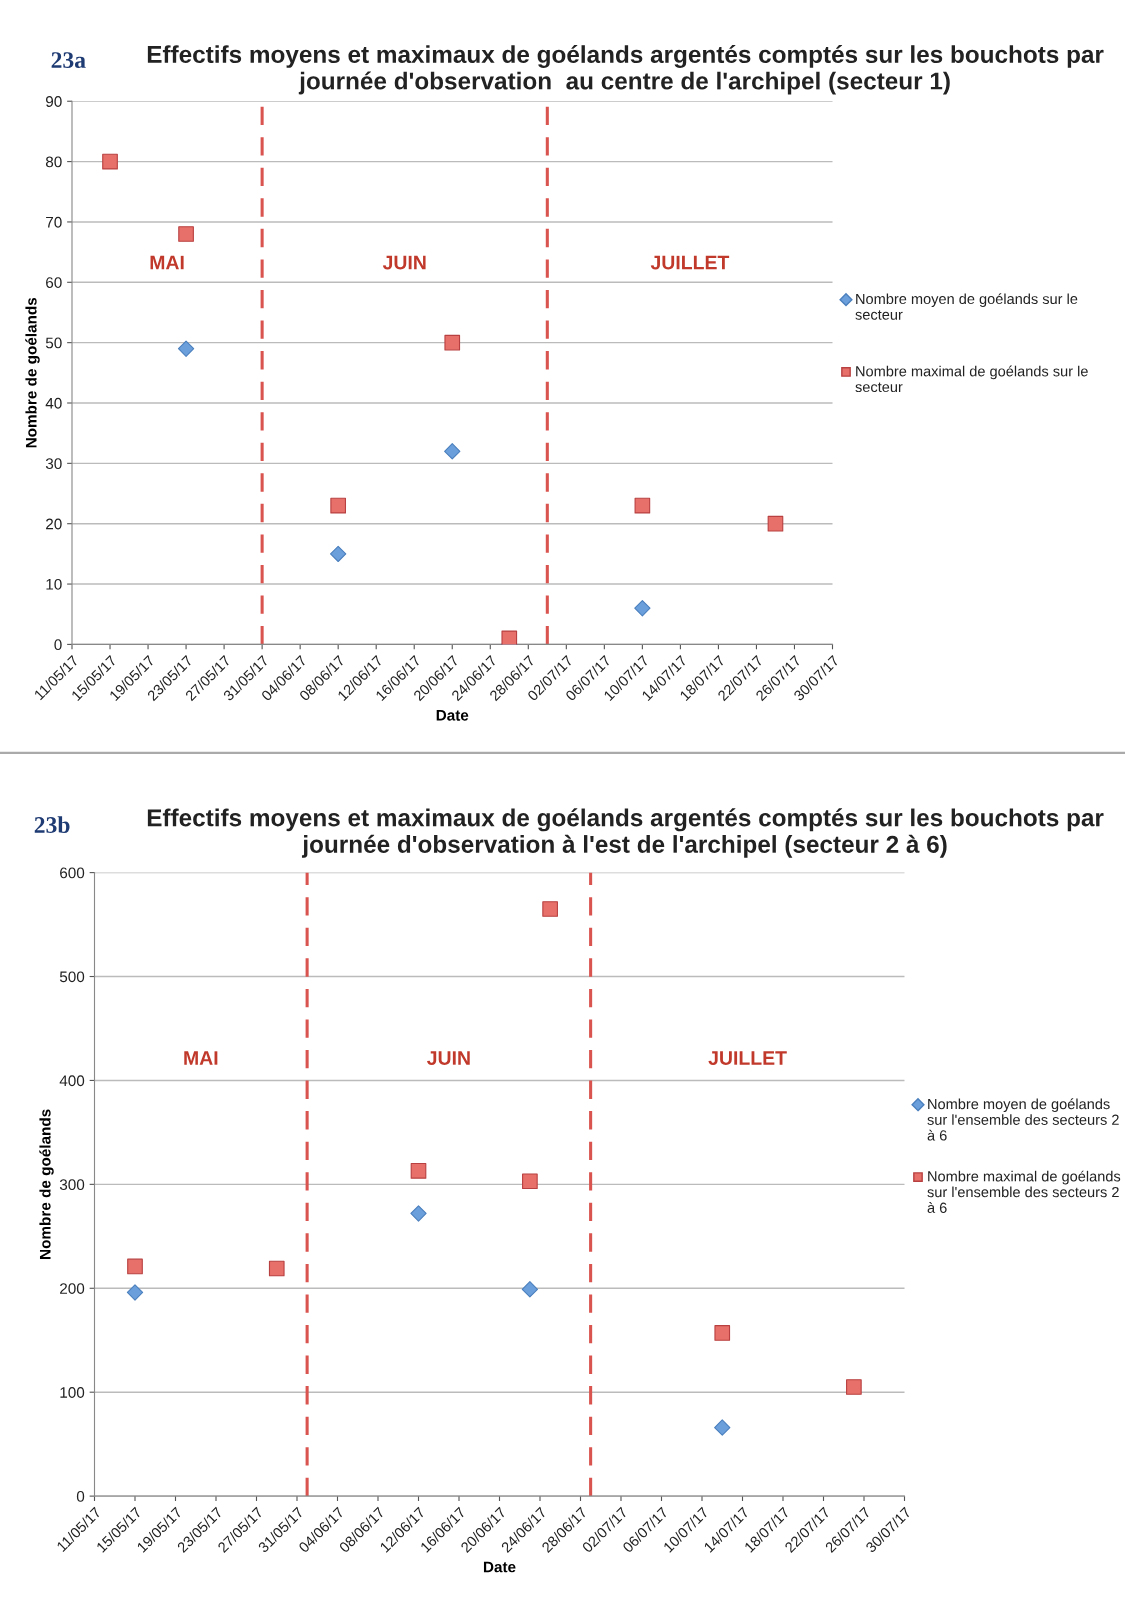 Image resolution: width=1125 pixels, height=1607 pixels. Describe the element at coordinates (53, 464) in the screenshot. I see `y-tick-label: 30` at that location.